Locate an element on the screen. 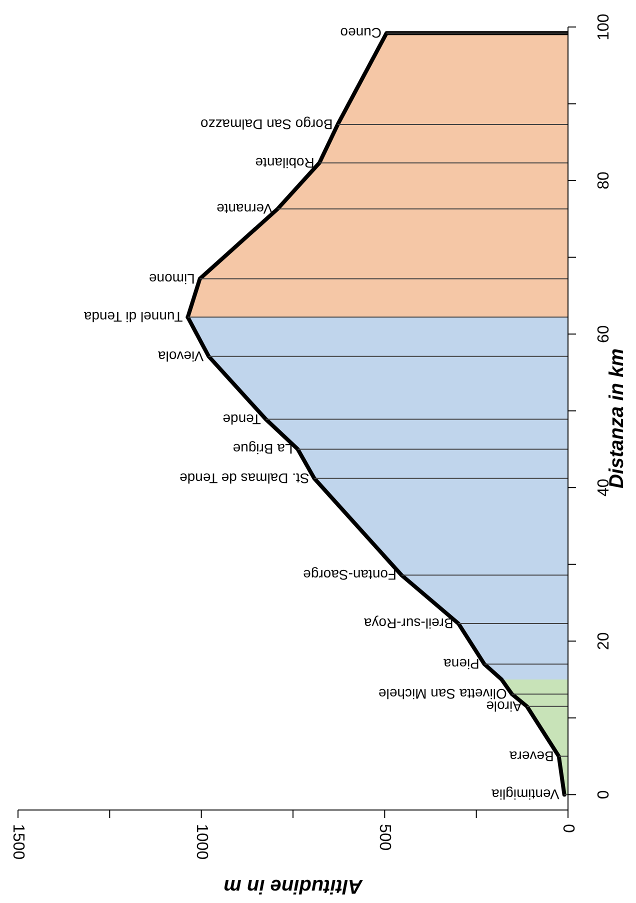 The image size is (636, 903). annotation: Fontan-Saorge is located at coordinates (349, 575).